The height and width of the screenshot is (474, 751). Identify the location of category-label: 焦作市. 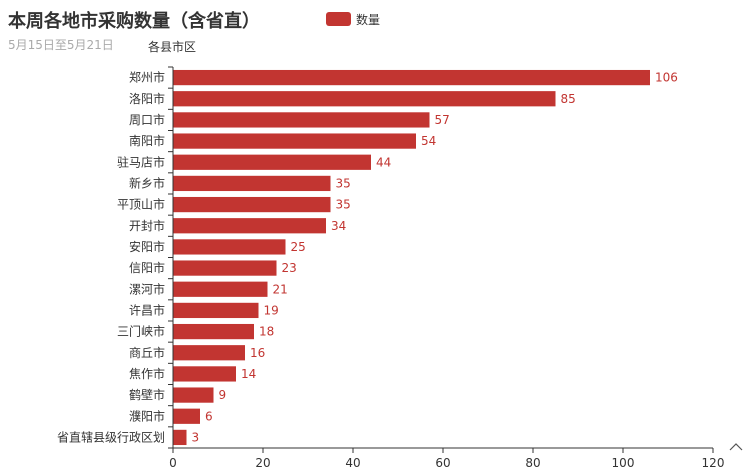
(147, 373).